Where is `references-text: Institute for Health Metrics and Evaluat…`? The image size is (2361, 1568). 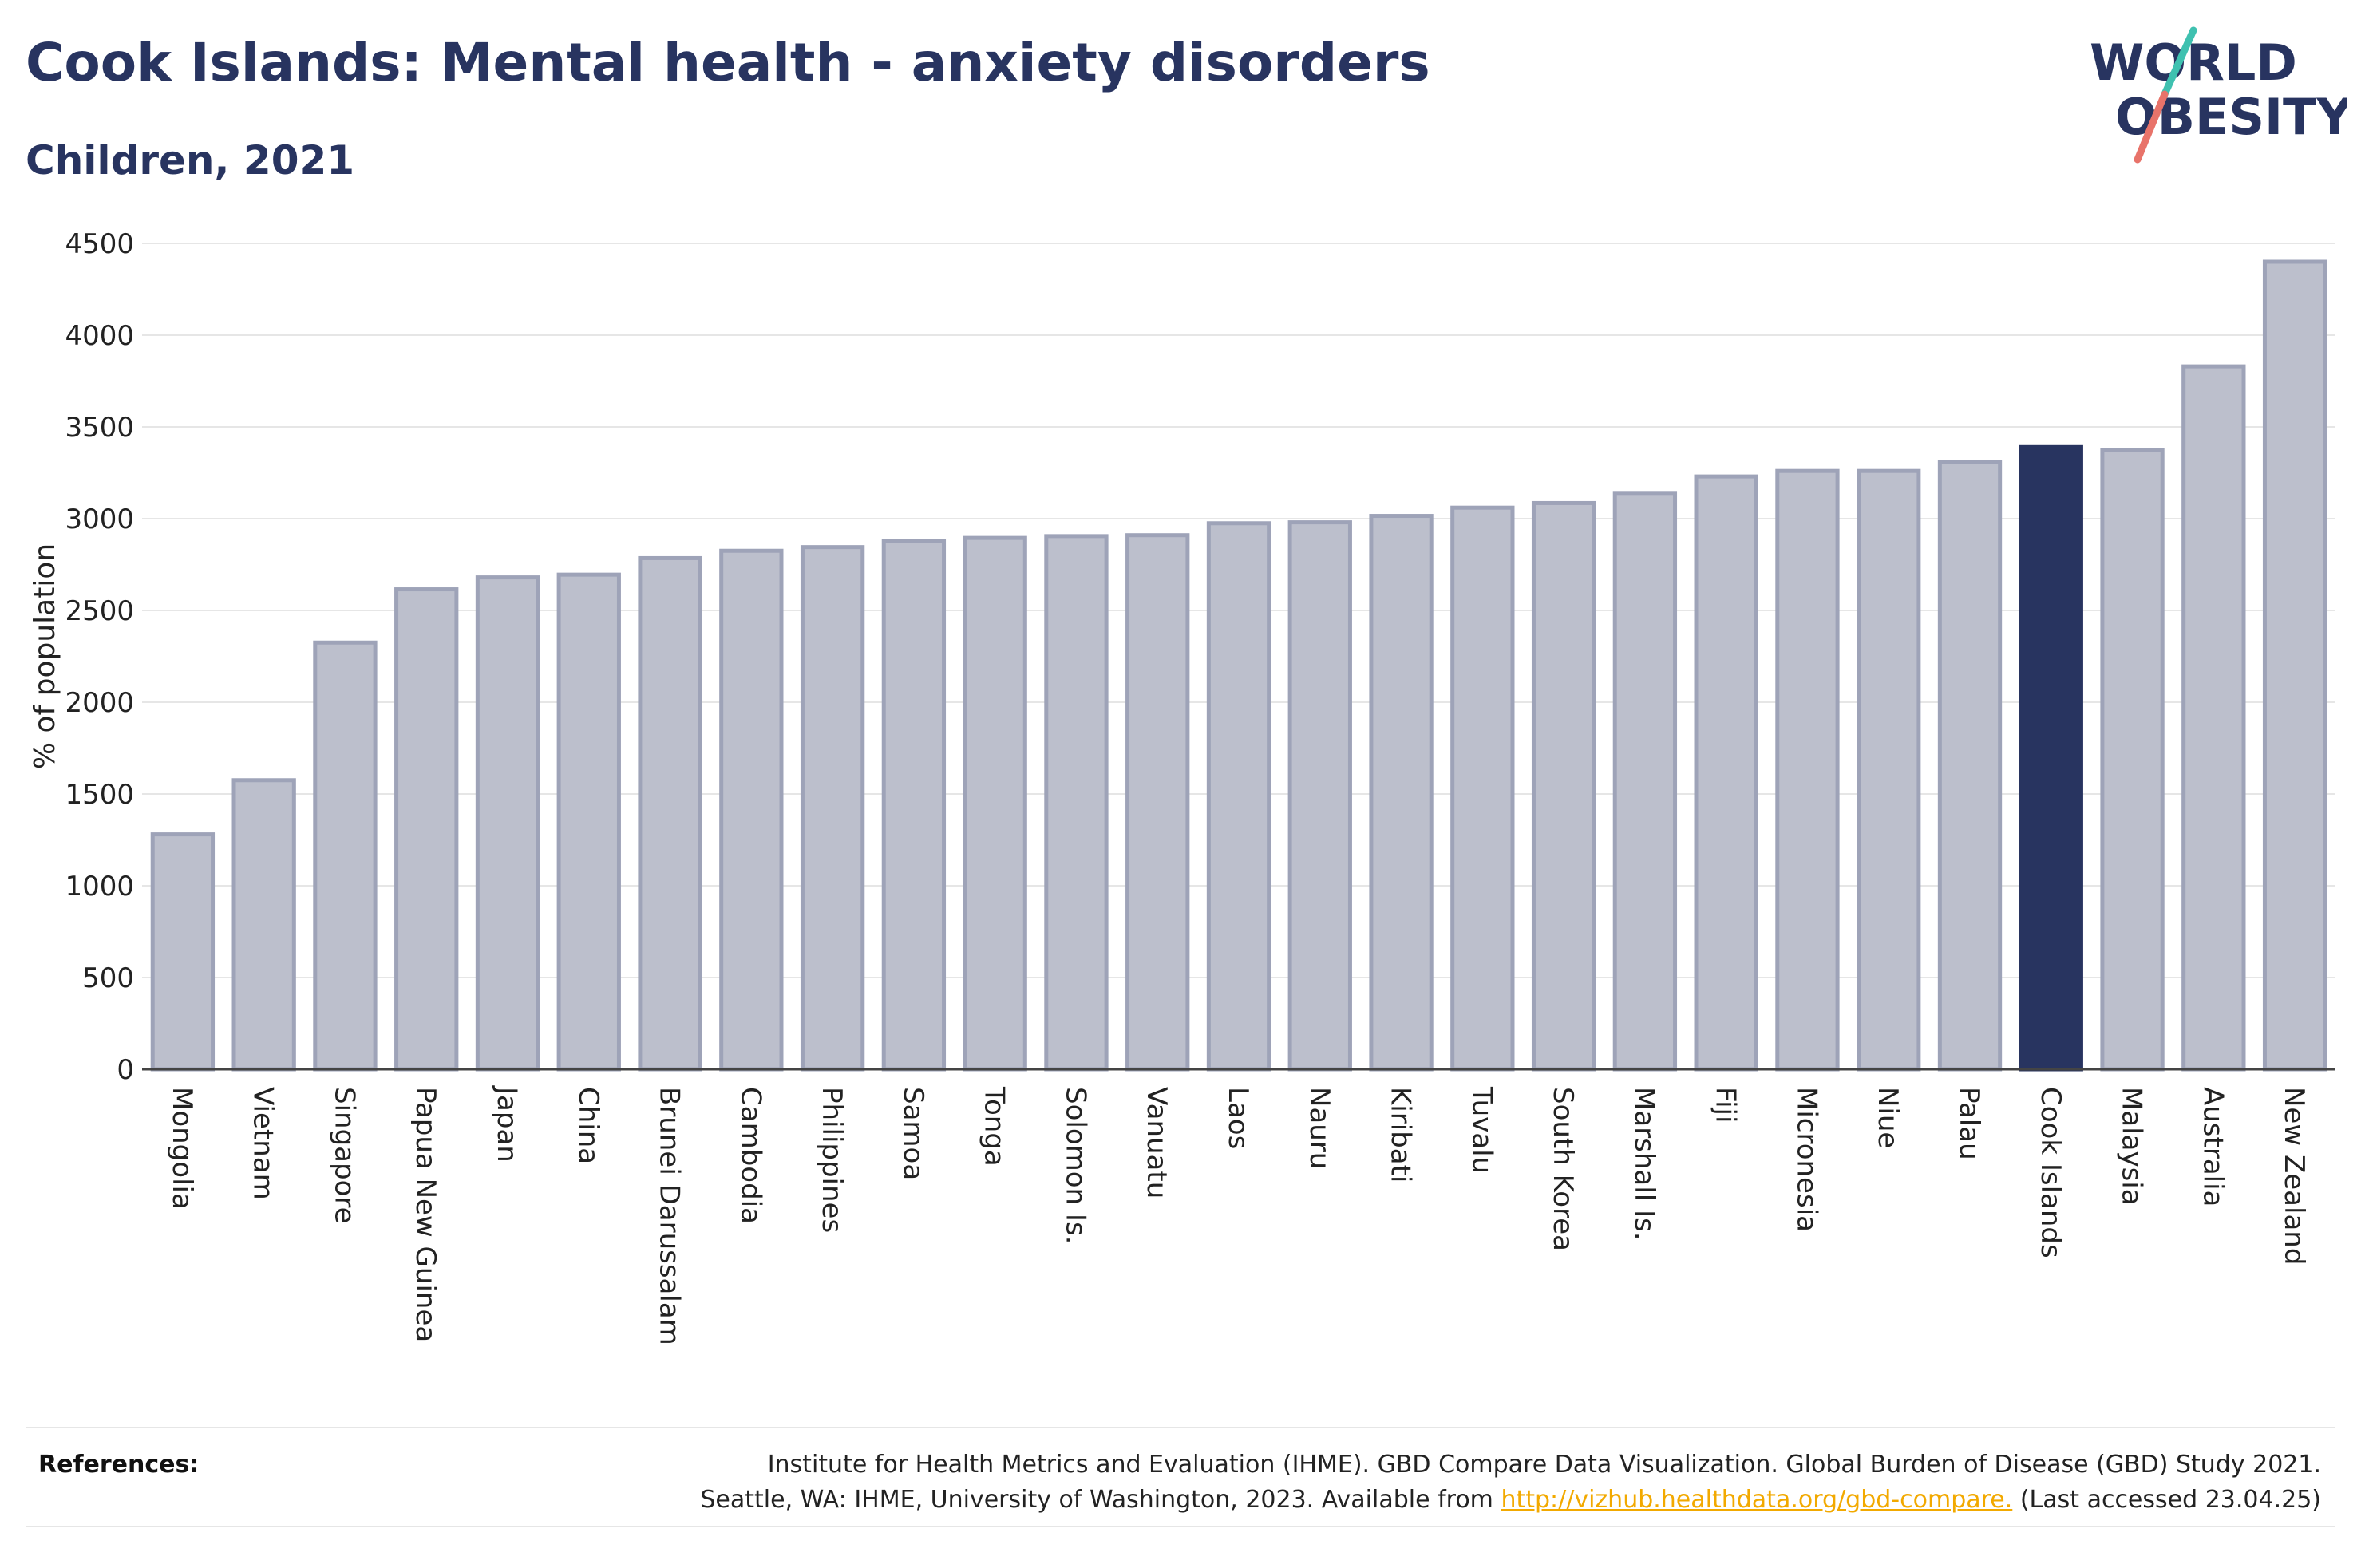
references-text: Institute for Health Metrics and Evaluat… is located at coordinates (1510, 1483).